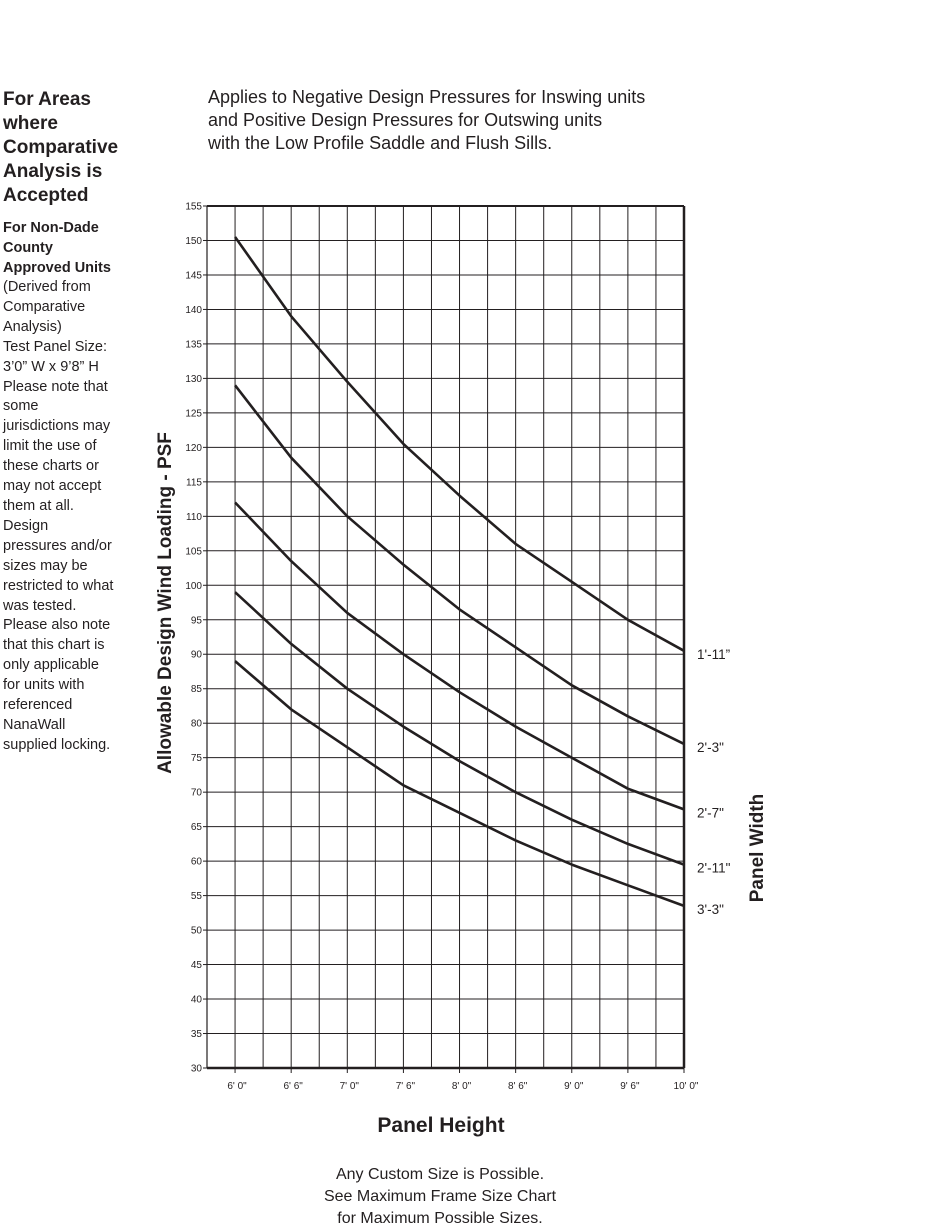 This screenshot has height=1230, width=934. Describe the element at coordinates (194, 517) in the screenshot. I see `y-tick-label: 110` at that location.